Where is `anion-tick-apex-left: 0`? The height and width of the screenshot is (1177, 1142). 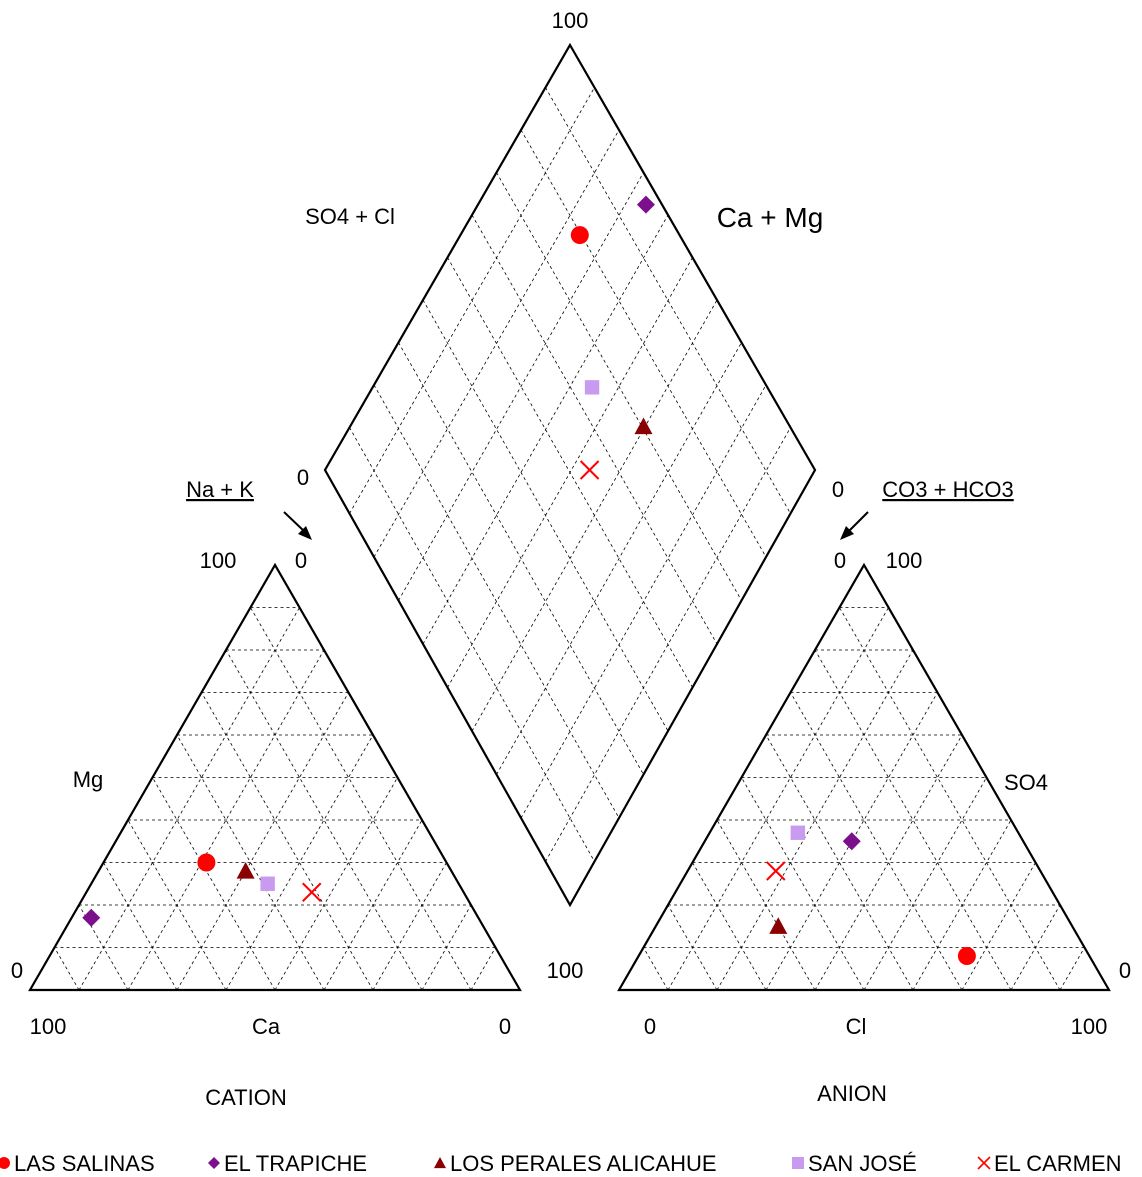 anion-tick-apex-left: 0 is located at coordinates (840, 560).